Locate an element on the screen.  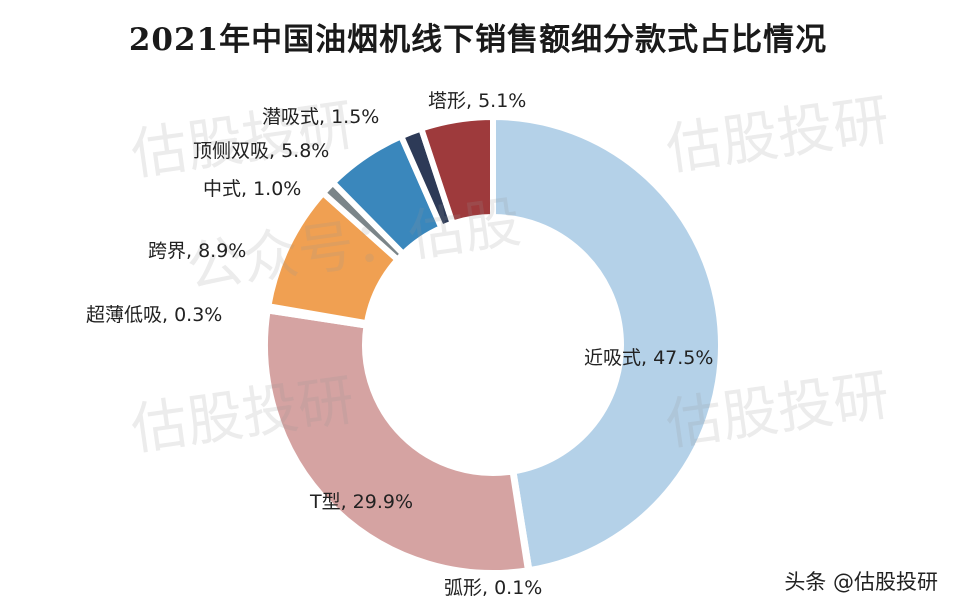
label-qianxi: 潜吸式, 1.5% is located at coordinates (321, 117).